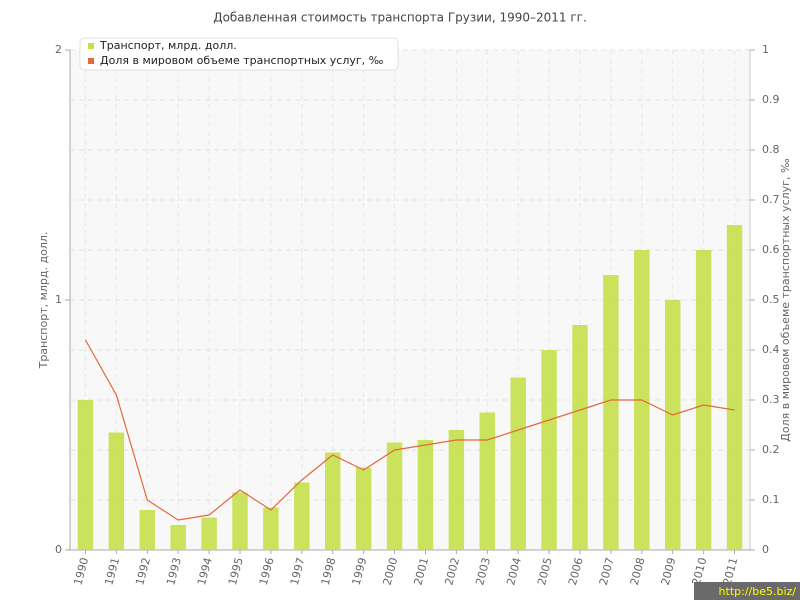 The image size is (800, 600). Describe the element at coordinates (58, 549) in the screenshot. I see `y-tick-label: 0` at that location.